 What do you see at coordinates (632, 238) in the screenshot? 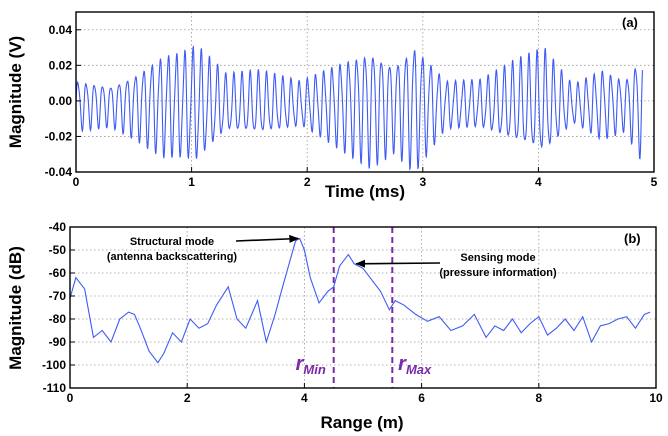
I see `panel-b-tag: (b)` at bounding box center [632, 238].